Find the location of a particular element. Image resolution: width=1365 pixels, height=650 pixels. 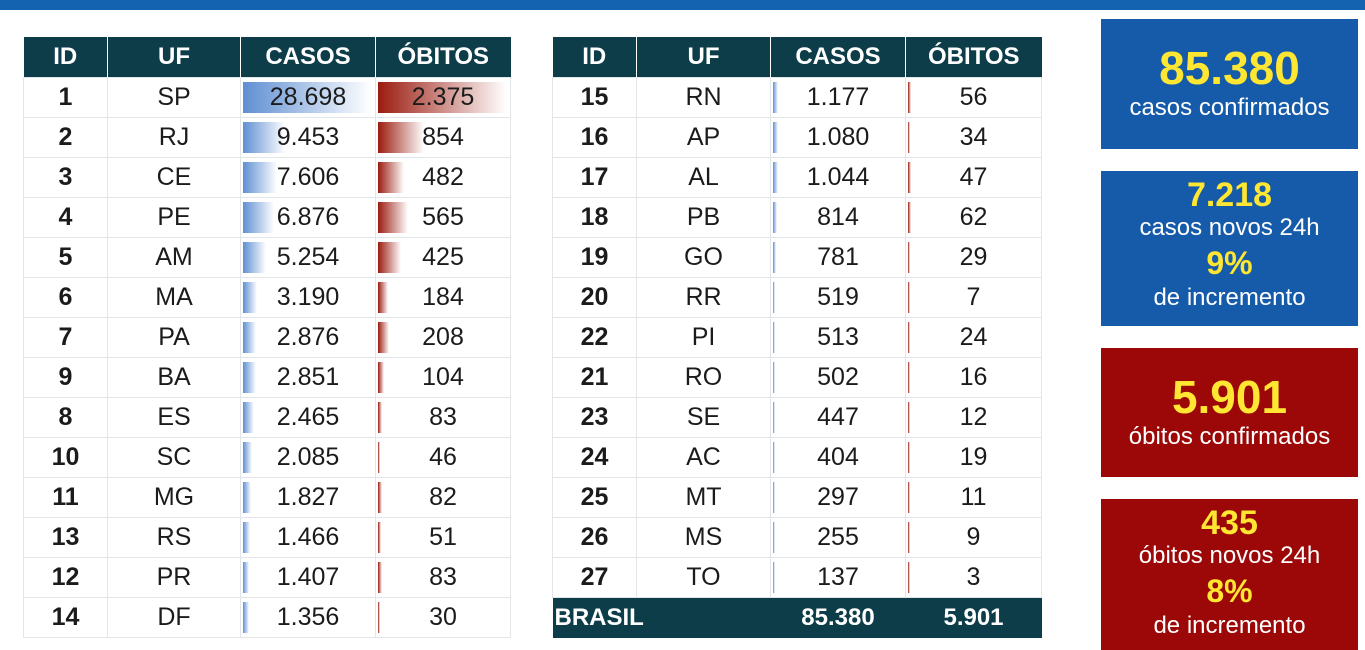

cell-obitos: 104 is located at coordinates (443, 377).